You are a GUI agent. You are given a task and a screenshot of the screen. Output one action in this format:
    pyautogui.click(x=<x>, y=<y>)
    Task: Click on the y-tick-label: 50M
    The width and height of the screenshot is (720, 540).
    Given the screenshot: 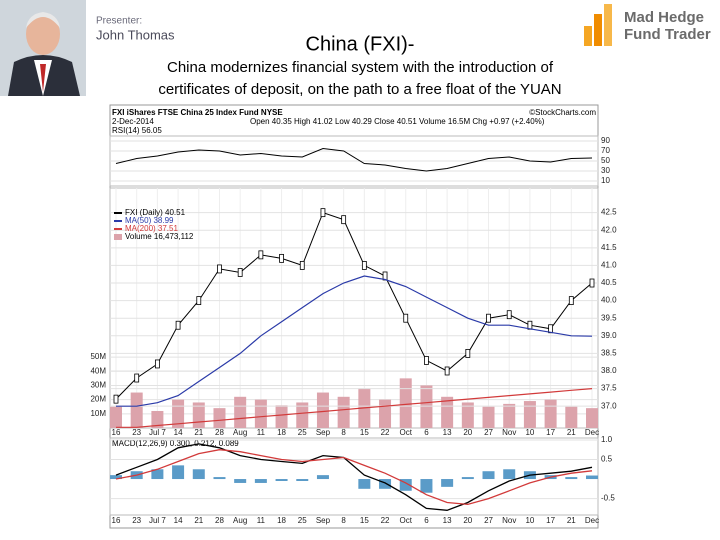 What is the action you would take?
    pyautogui.click(x=98, y=356)
    